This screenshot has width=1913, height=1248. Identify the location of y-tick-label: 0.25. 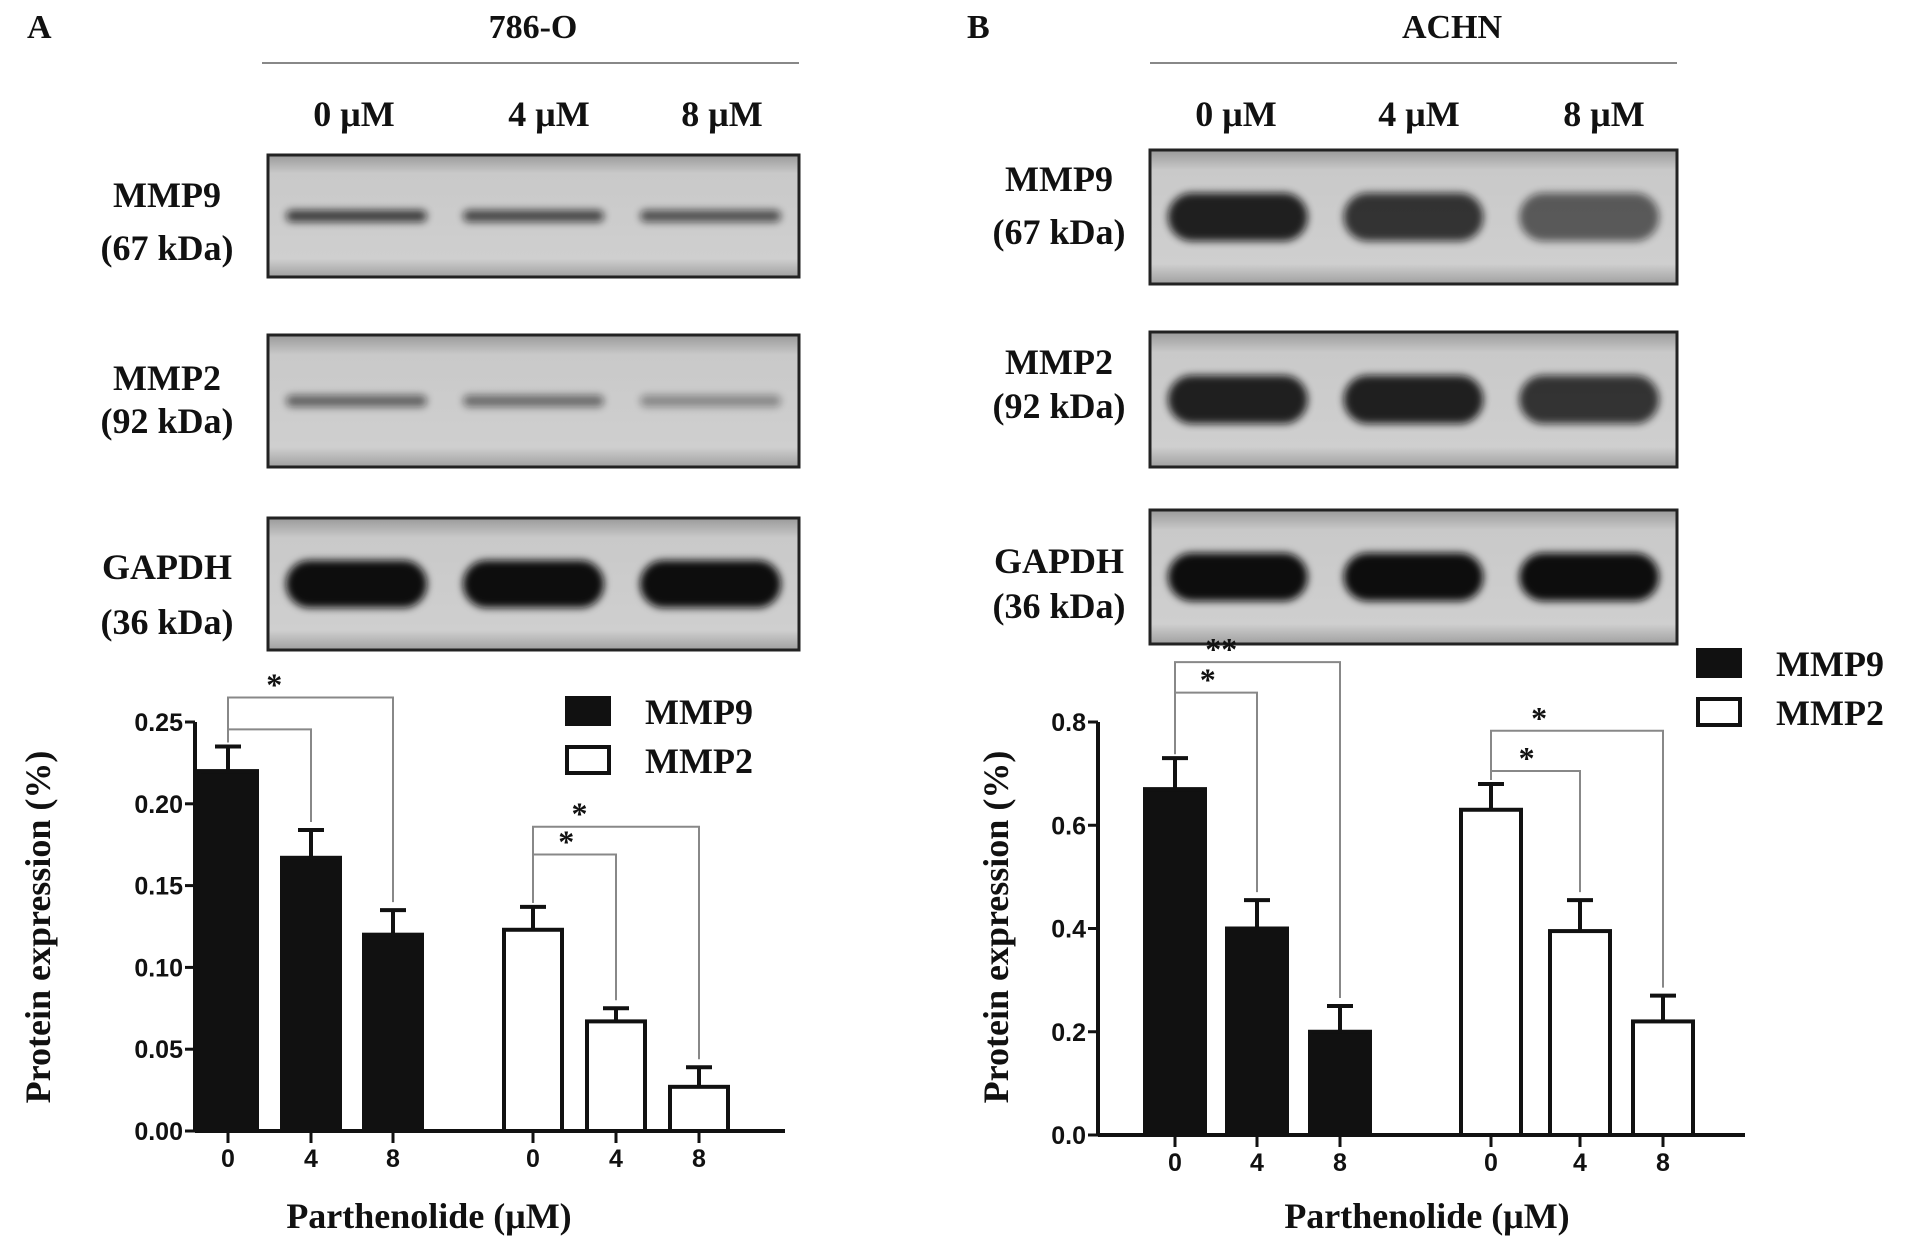
(158, 723).